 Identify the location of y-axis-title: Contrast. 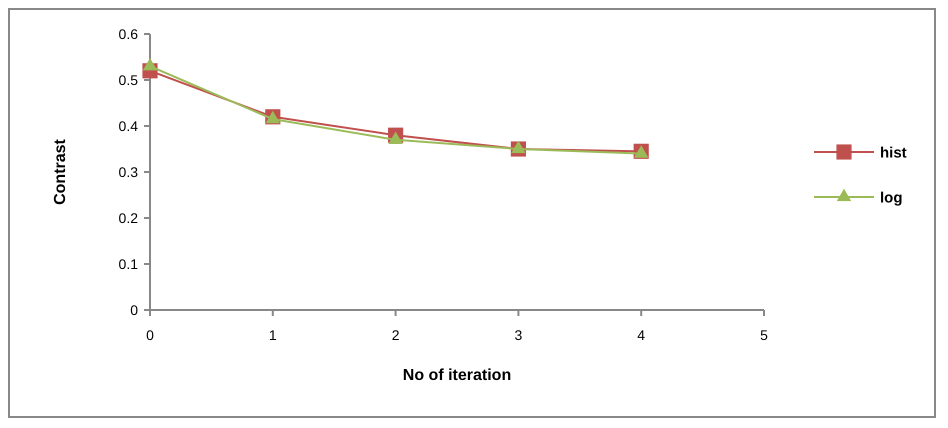
(60, 171).